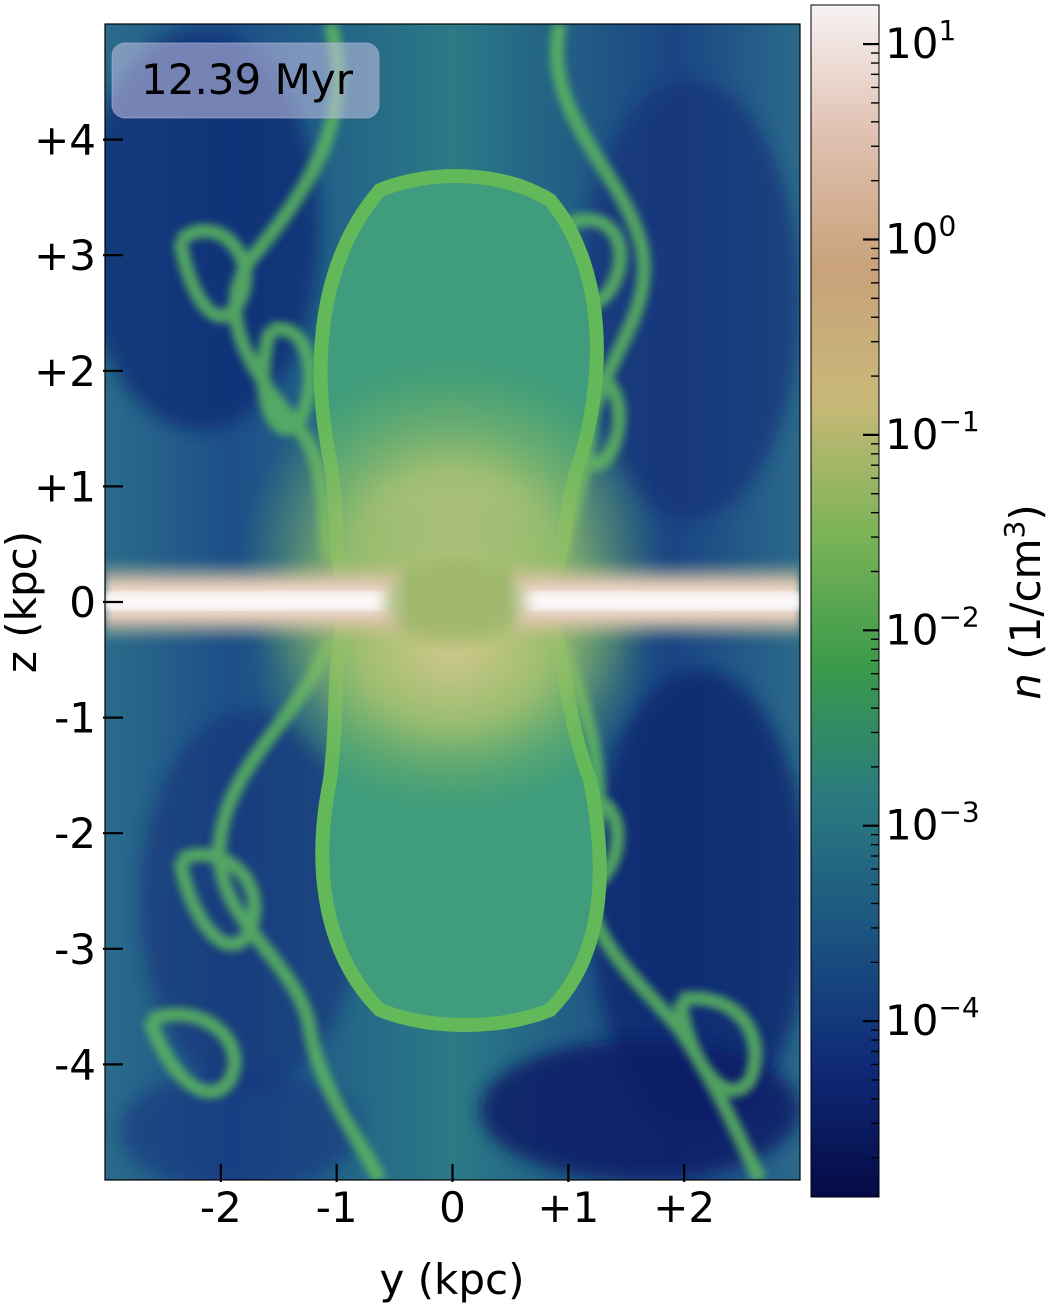 This screenshot has width=1050, height=1305. Describe the element at coordinates (947, 30) in the screenshot. I see `colorbar-tick-exponent: 1` at that location.